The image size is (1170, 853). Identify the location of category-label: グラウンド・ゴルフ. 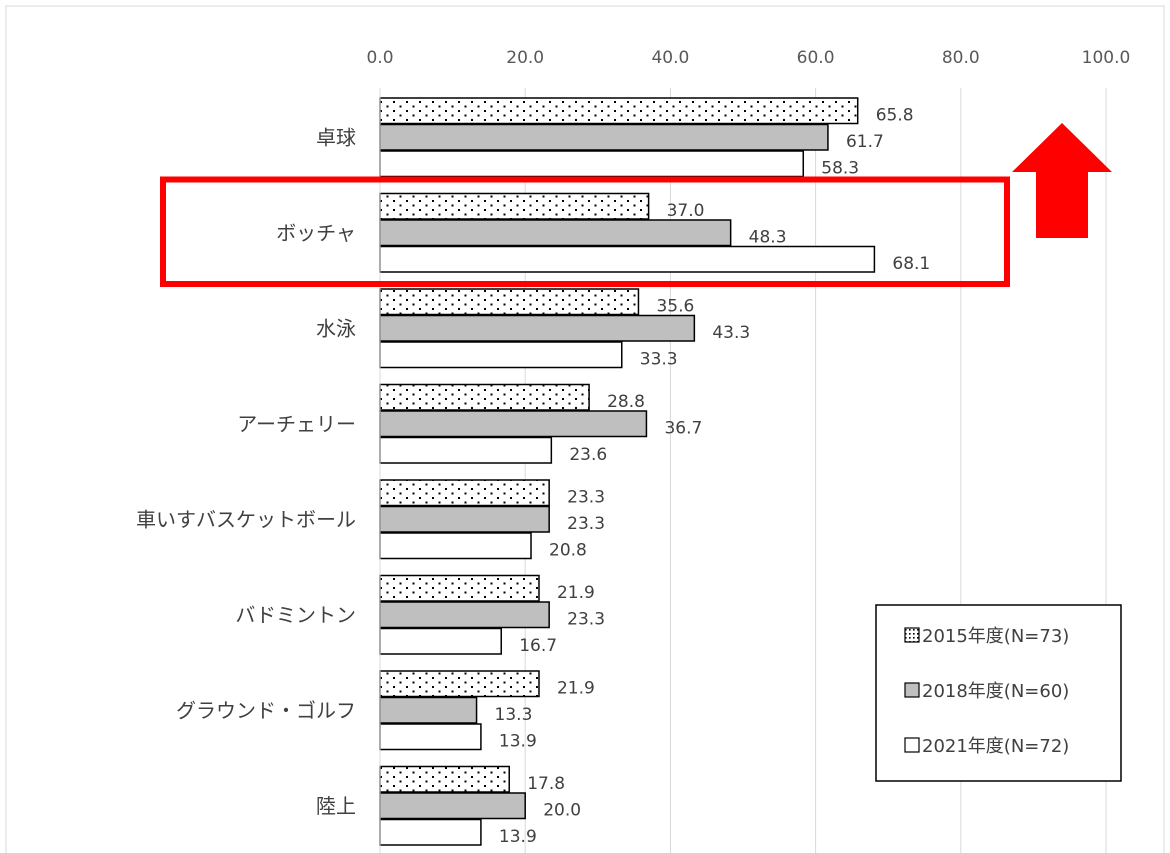
(266, 710).